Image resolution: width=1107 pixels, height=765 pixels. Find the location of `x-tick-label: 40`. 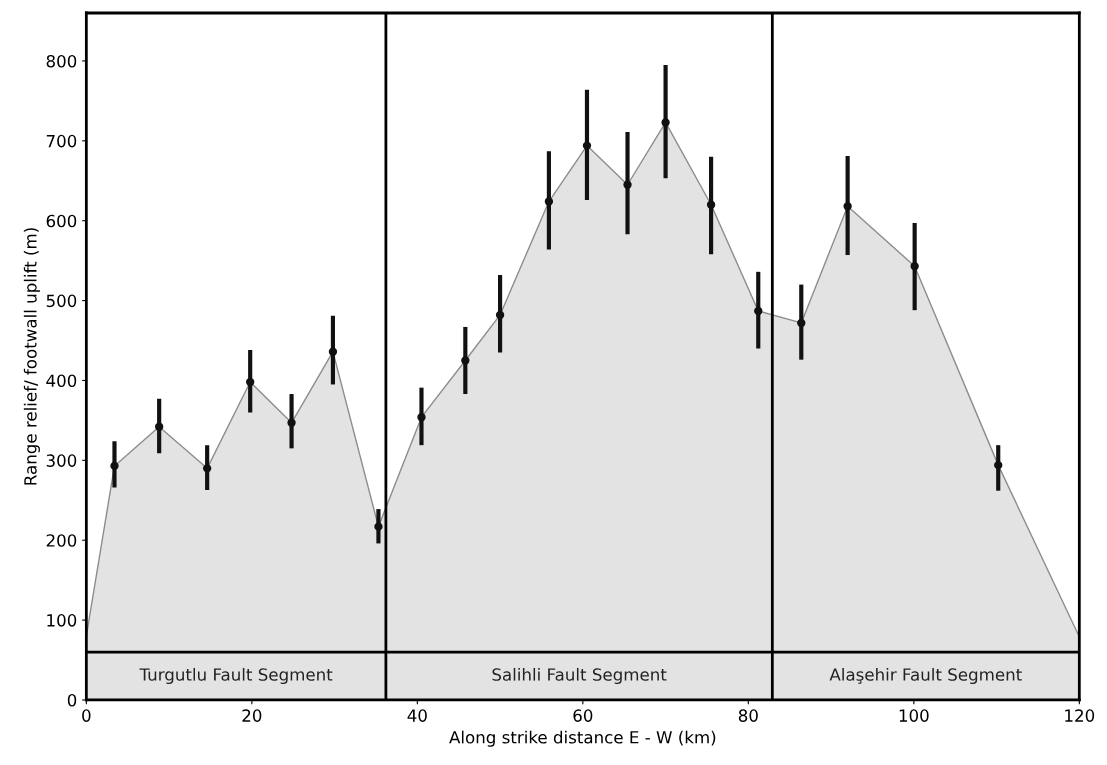

x-tick-label: 40 is located at coordinates (417, 715).